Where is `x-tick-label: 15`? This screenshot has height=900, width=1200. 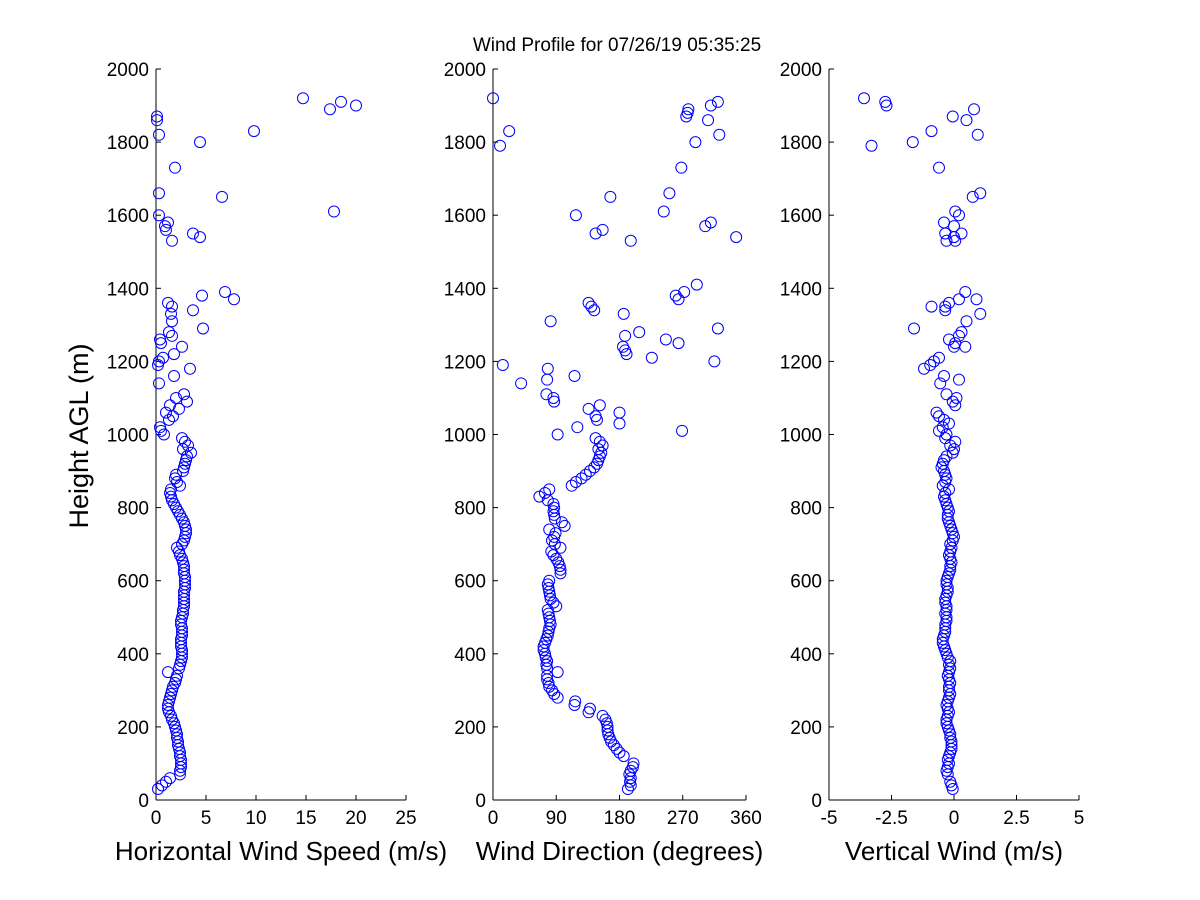
x-tick-label: 15 is located at coordinates (305, 818).